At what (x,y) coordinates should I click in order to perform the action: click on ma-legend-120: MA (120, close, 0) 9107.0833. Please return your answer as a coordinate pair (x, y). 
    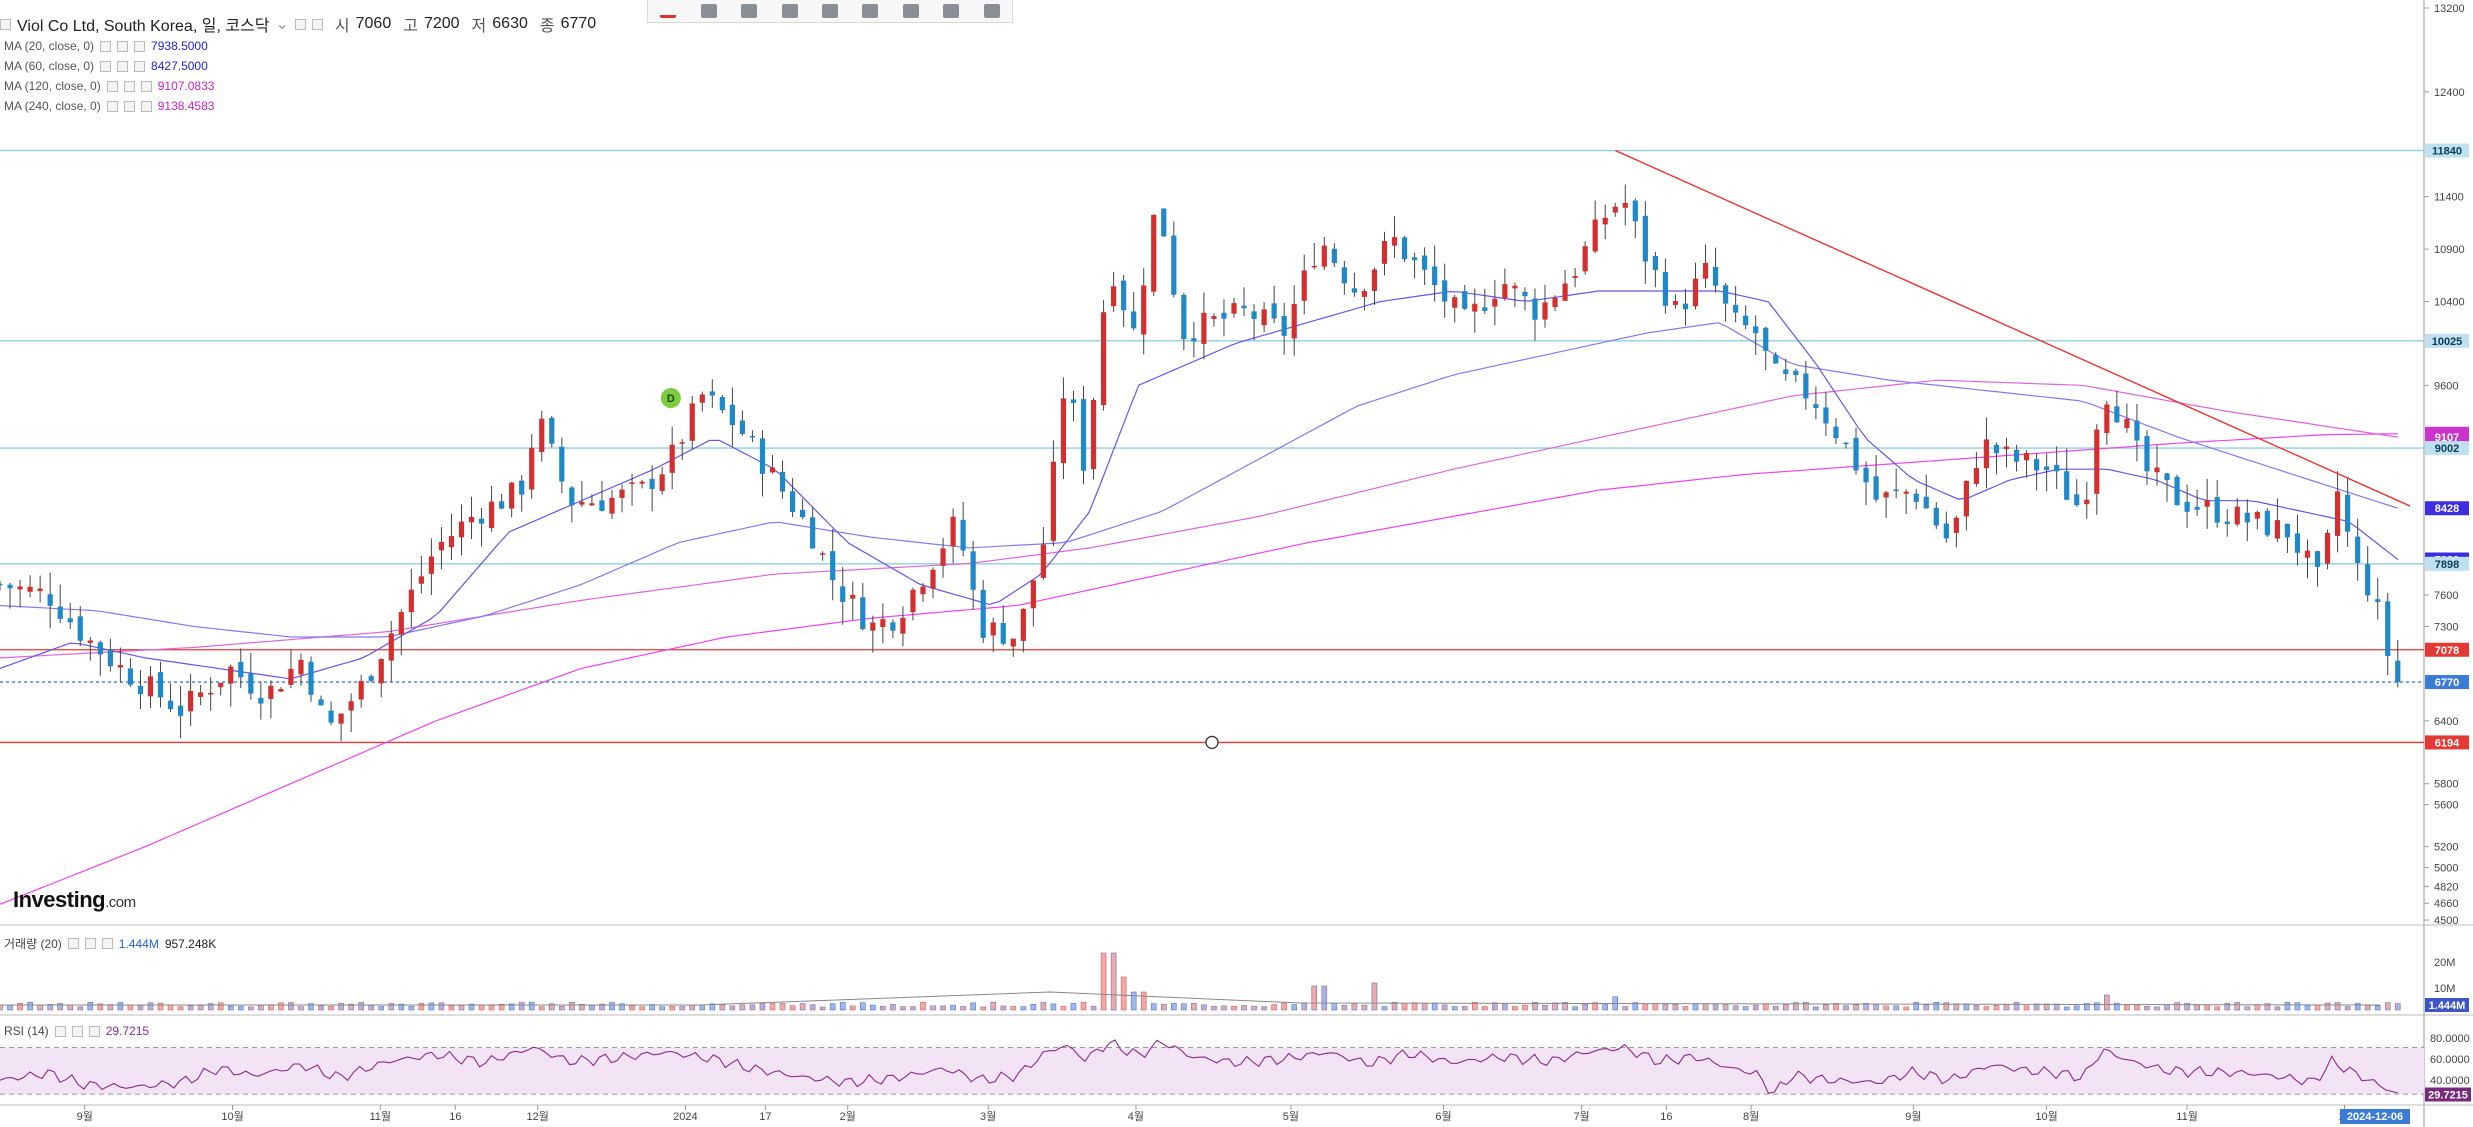
    Looking at the image, I should click on (107, 86).